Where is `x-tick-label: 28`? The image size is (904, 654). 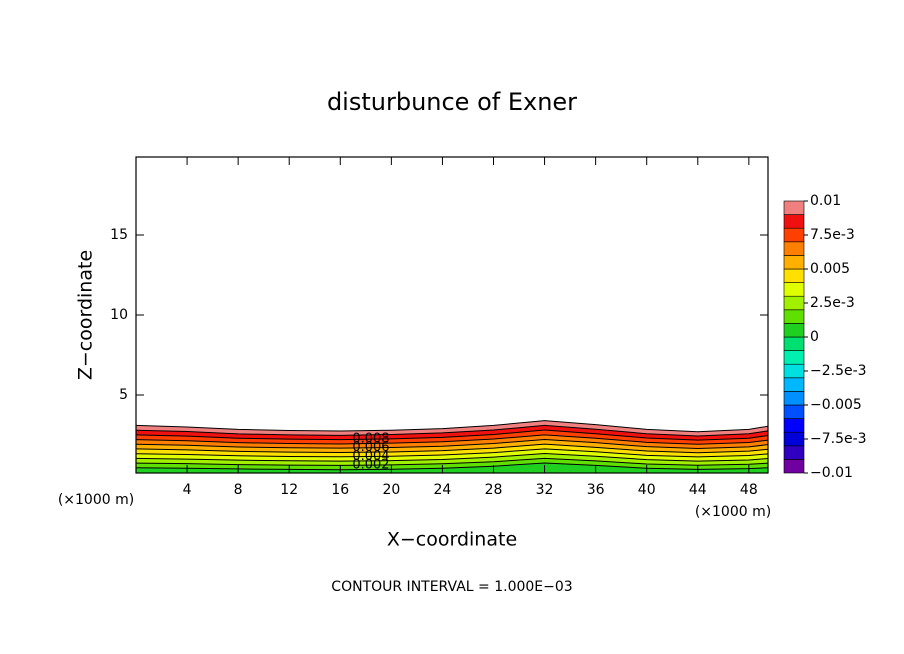
x-tick-label: 28 is located at coordinates (494, 490).